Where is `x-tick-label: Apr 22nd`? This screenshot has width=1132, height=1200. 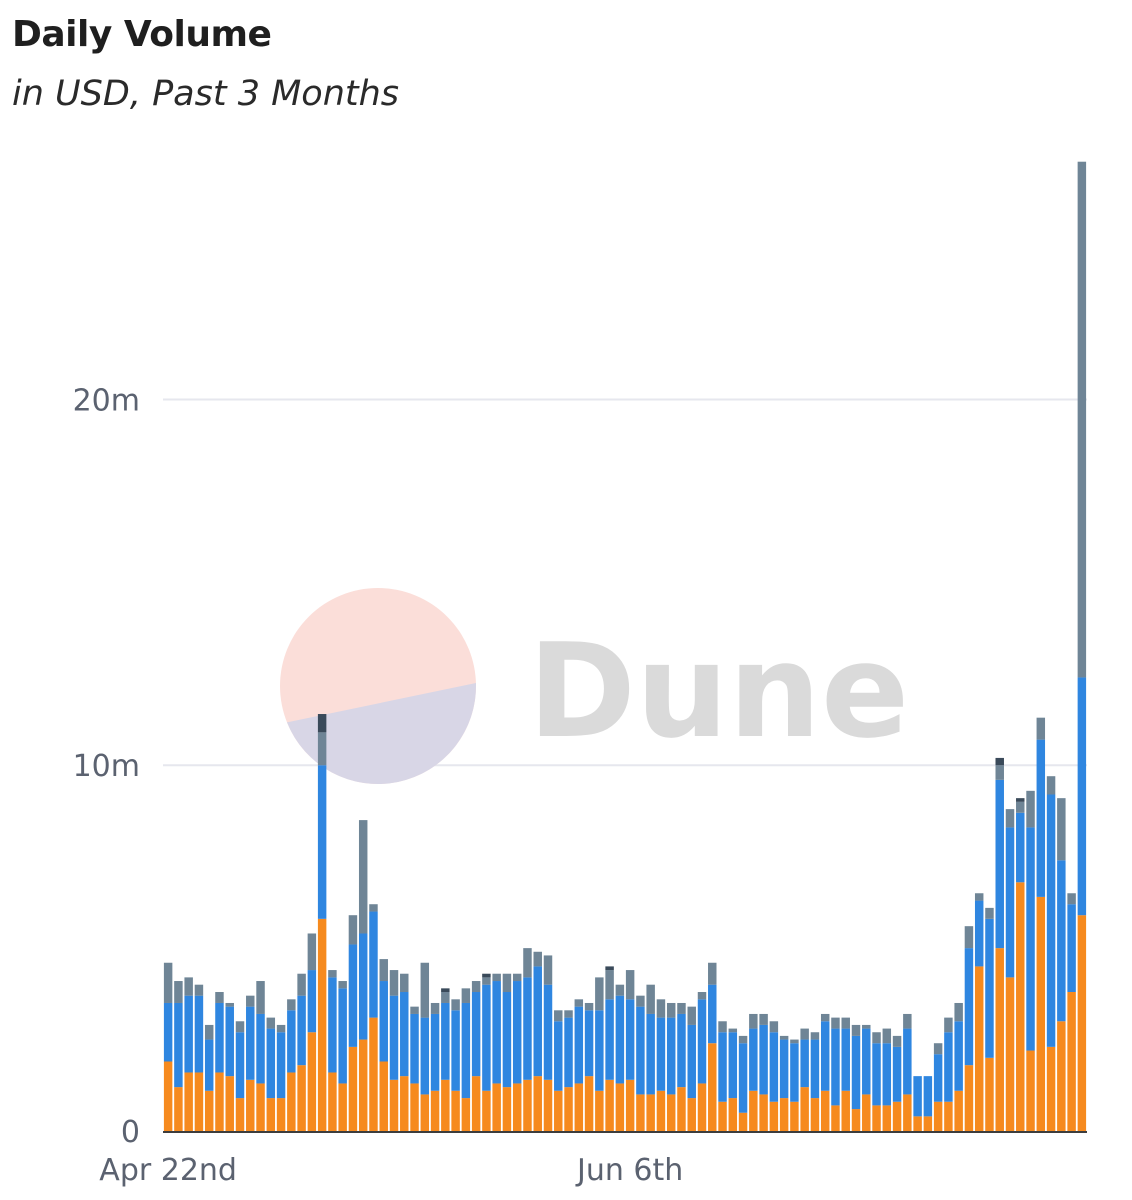
x-tick-label: Apr 22nd is located at coordinates (168, 1170).